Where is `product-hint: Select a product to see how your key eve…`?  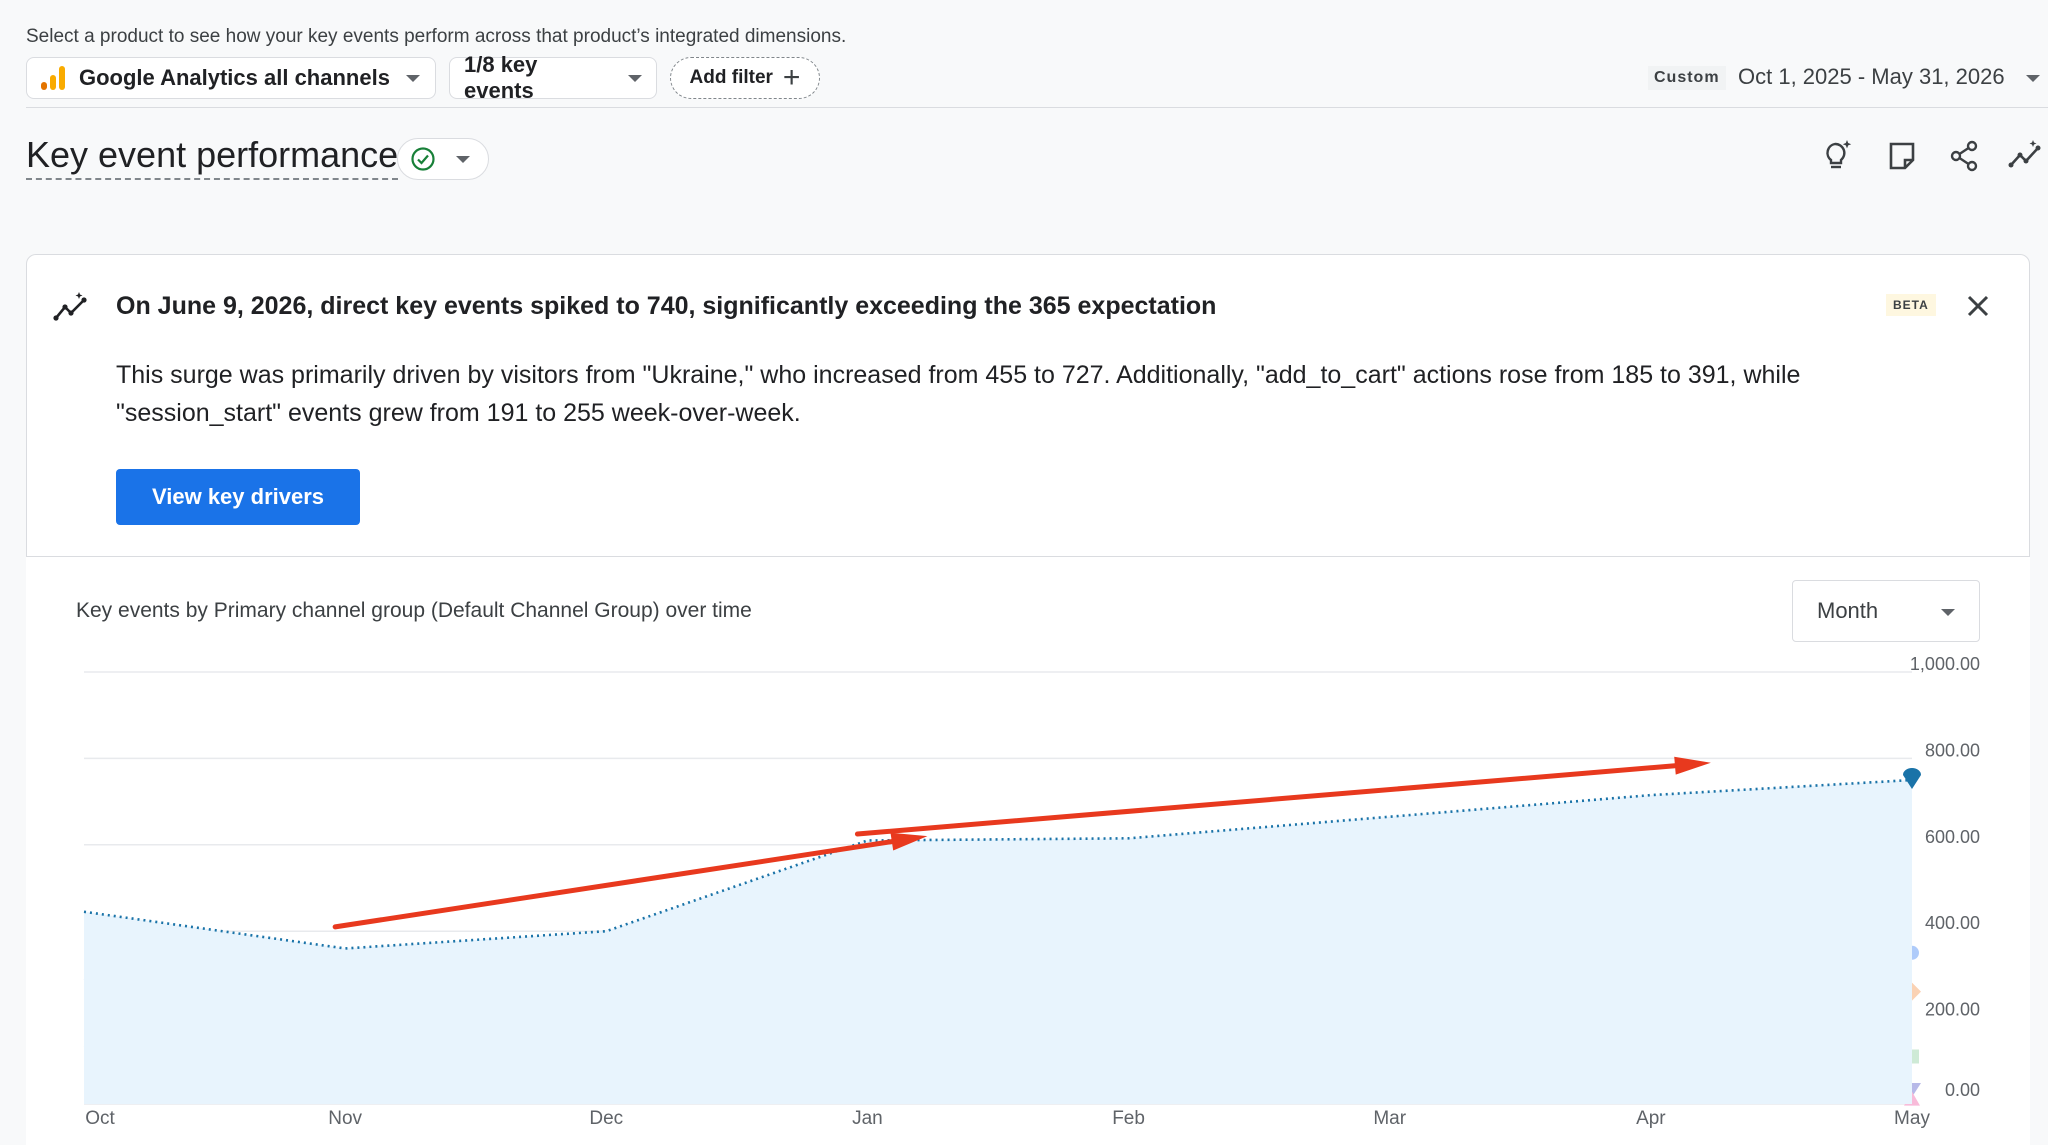 product-hint: Select a product to see how your key eve… is located at coordinates (436, 36).